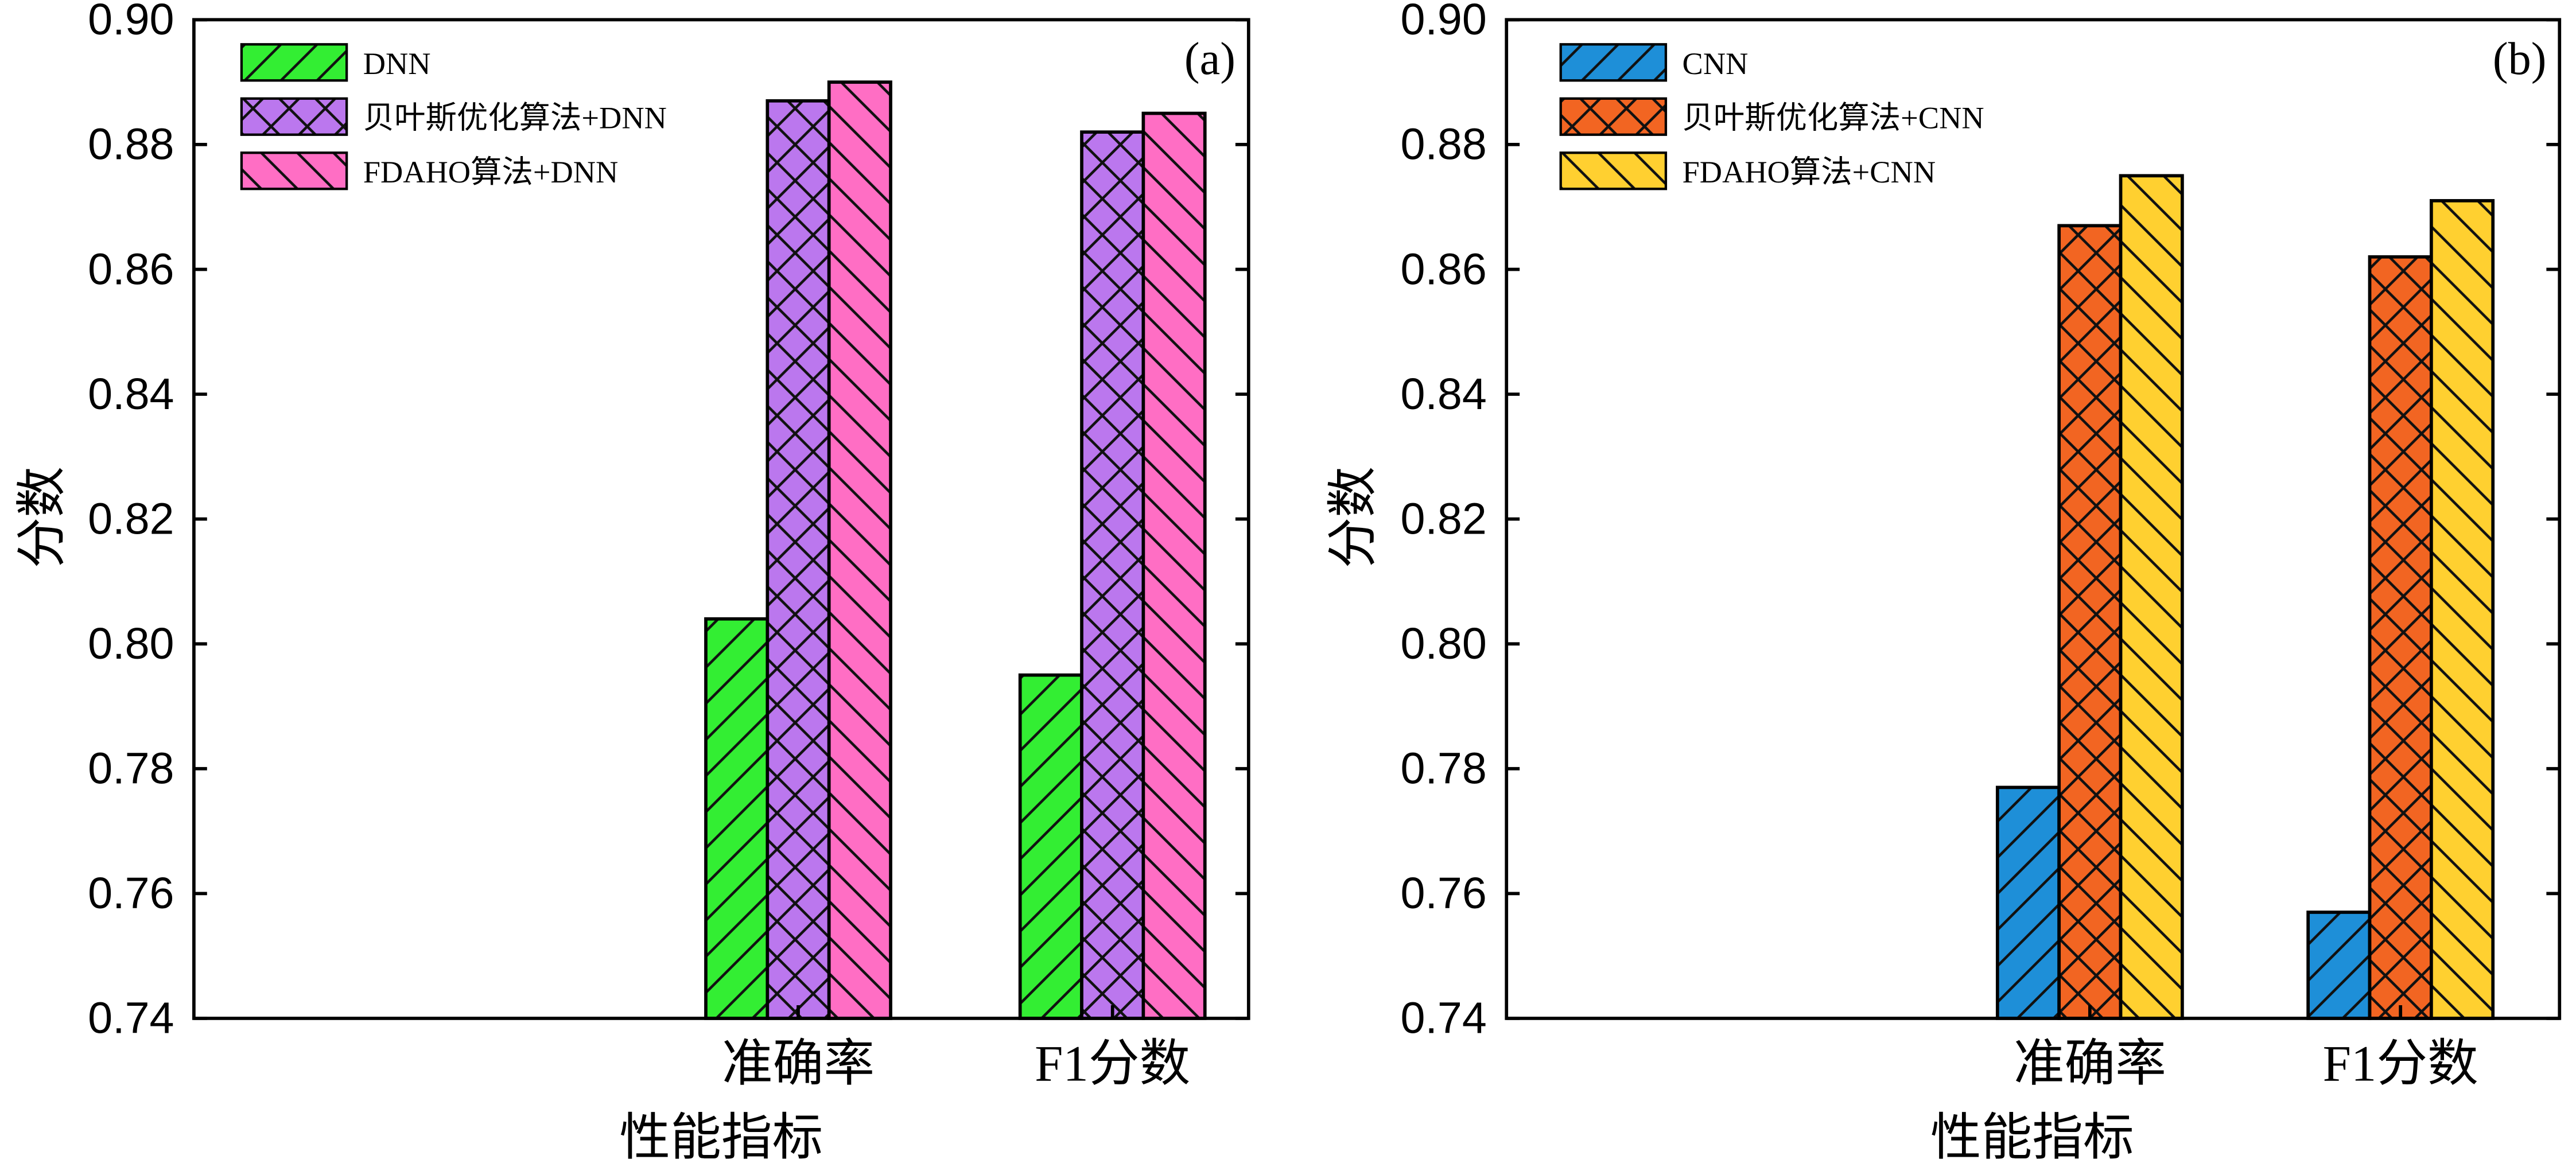  I want to click on legend-label: FDAHO算法+DNN, so click(491, 172).